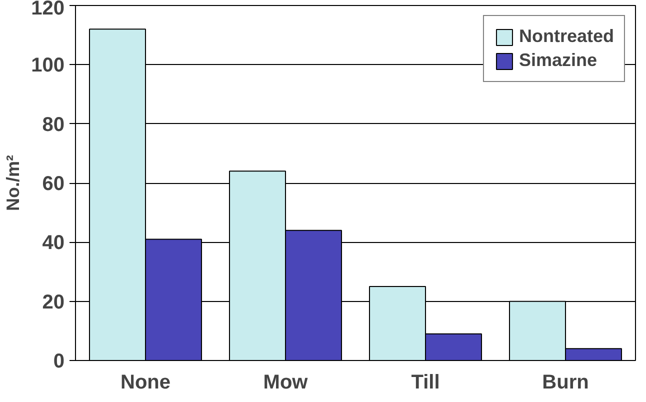 This screenshot has height=402, width=646. Describe the element at coordinates (53, 125) in the screenshot. I see `y-tick-label: 80` at that location.